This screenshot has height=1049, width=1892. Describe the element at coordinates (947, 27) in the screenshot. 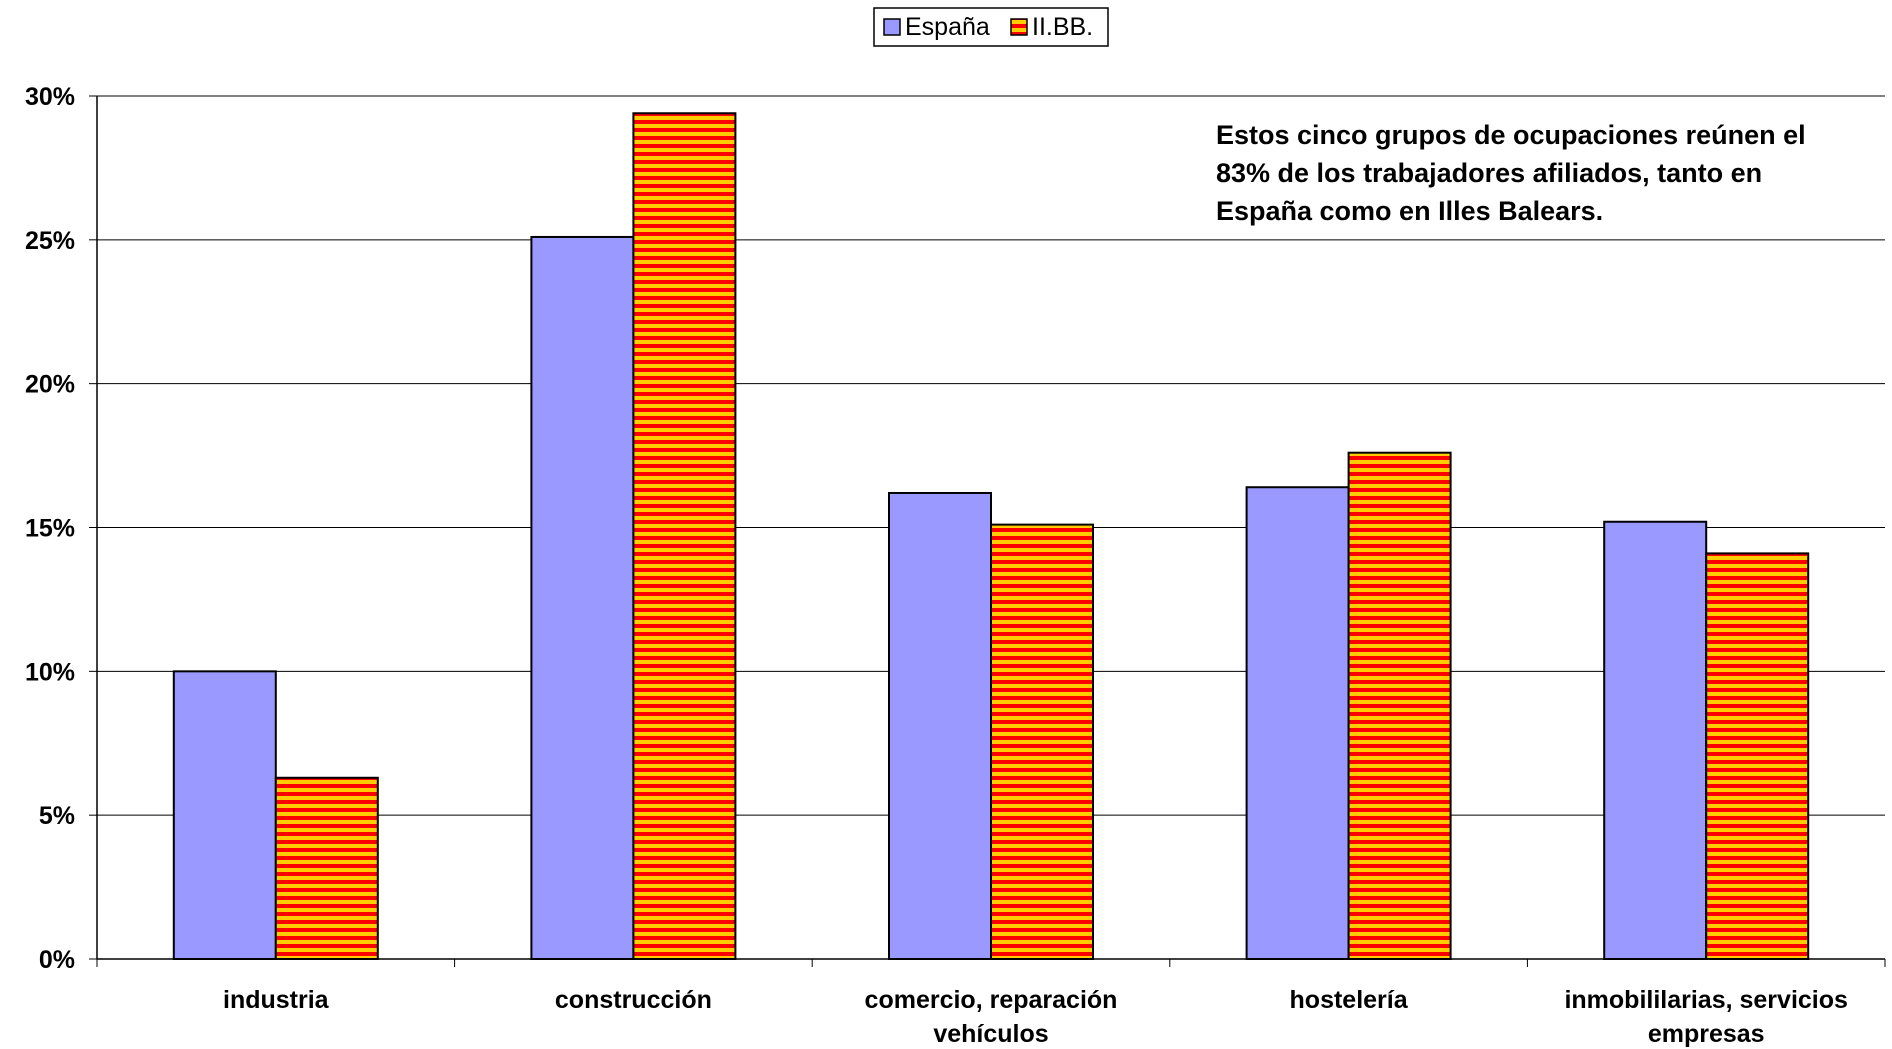

I see `legend-label: España` at that location.